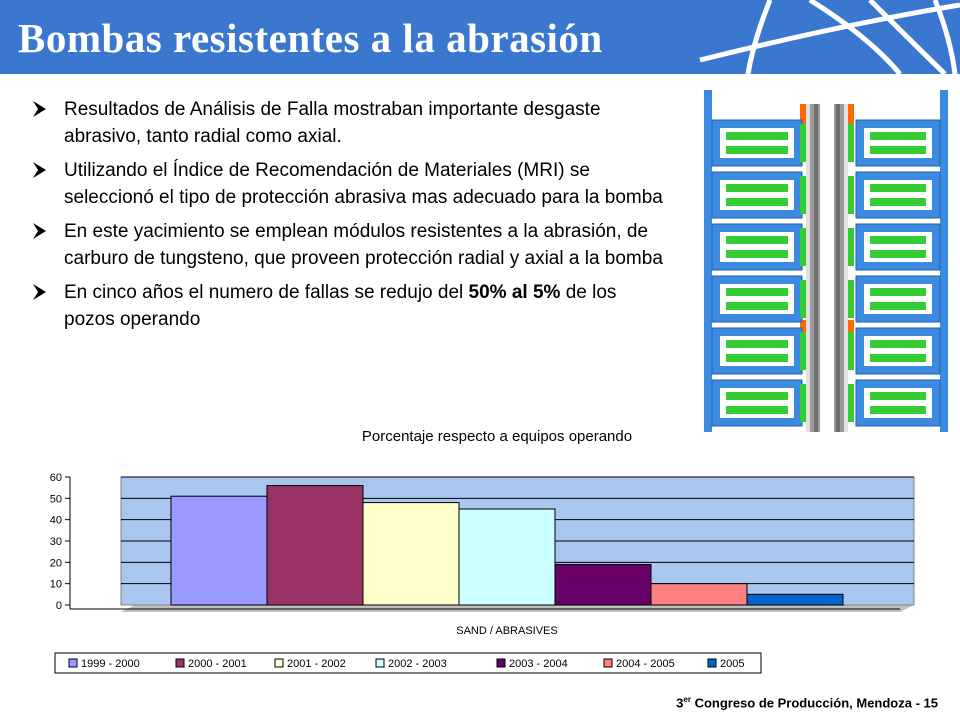 The width and height of the screenshot is (960, 720). Describe the element at coordinates (680, 703) in the screenshot. I see `footer-ordinal: 3` at that location.